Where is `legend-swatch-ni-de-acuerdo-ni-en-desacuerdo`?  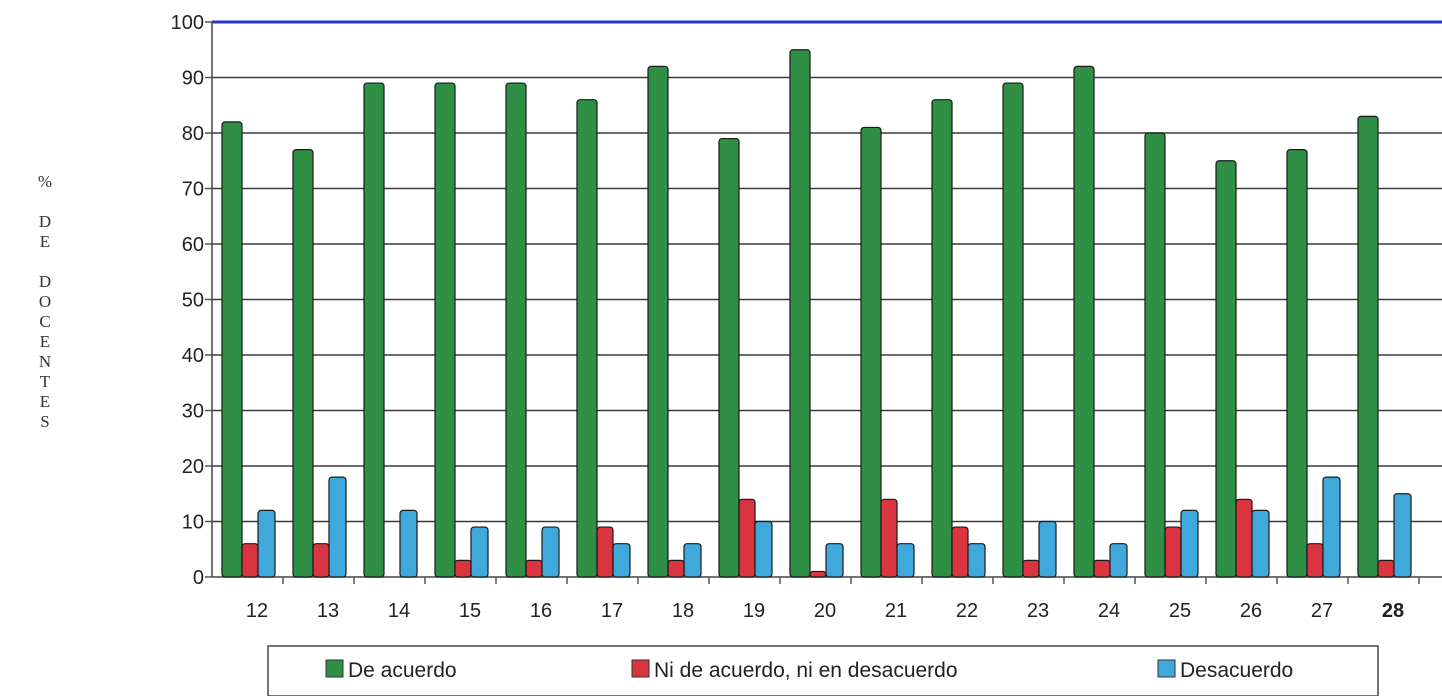 legend-swatch-ni-de-acuerdo-ni-en-desacuerdo is located at coordinates (640, 668).